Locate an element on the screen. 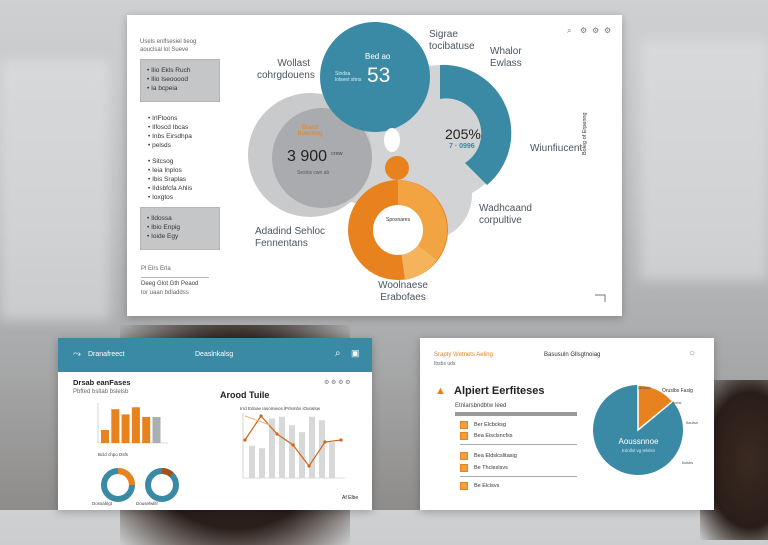  alert-item: Ber Elcbcksg is located at coordinates (490, 425).